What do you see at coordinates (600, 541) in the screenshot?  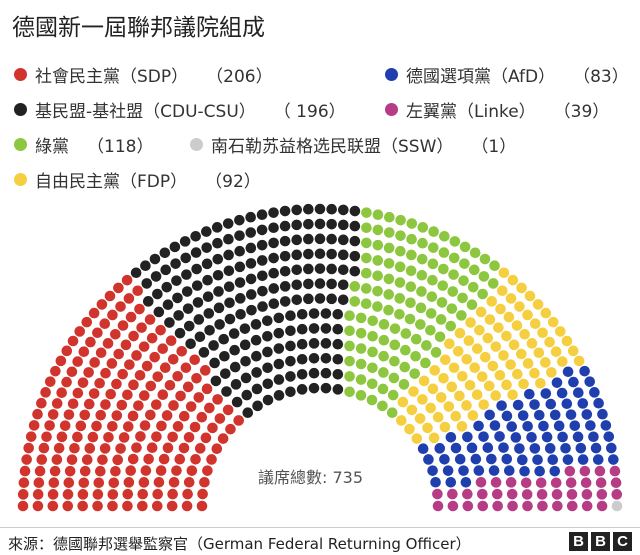 I see `bbc-logo: B B C` at bounding box center [600, 541].